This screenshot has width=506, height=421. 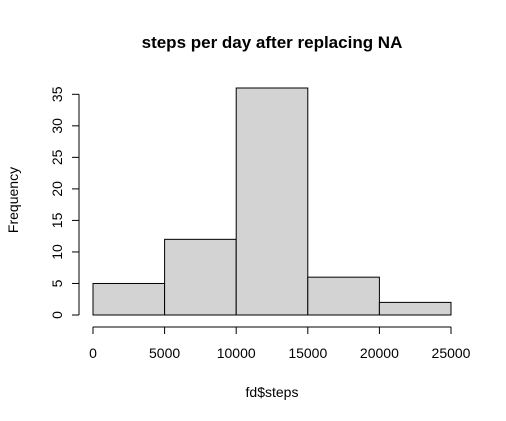 I want to click on y-axis-label: Frequency, so click(x=13, y=200).